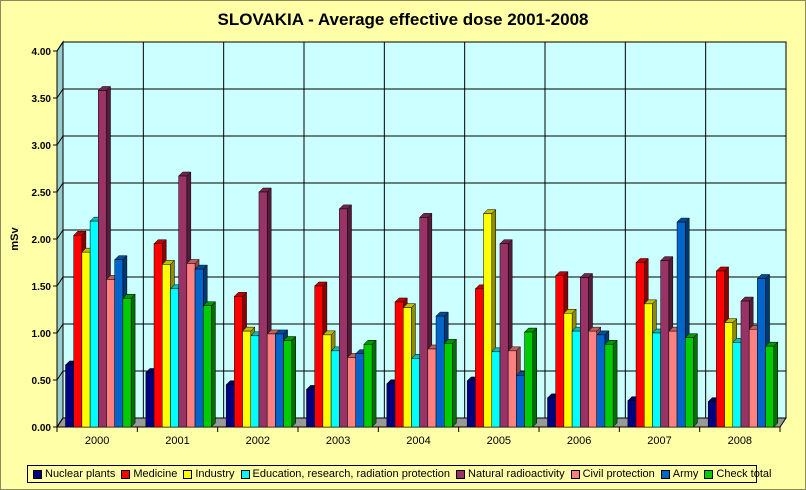 The image size is (806, 490). Describe the element at coordinates (679, 474) in the screenshot. I see `legend-item: Army` at that location.